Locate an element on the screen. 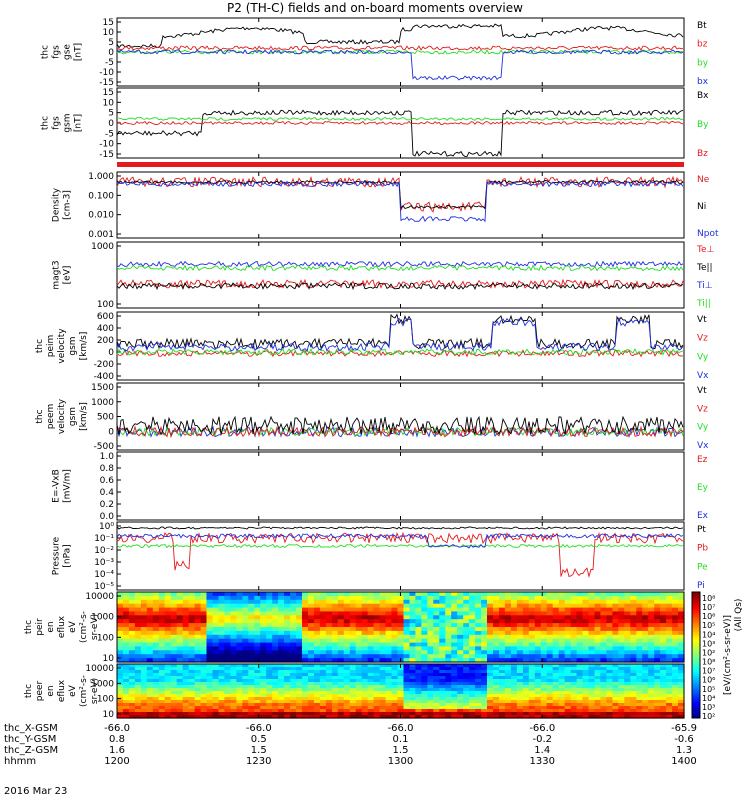  series-line-By is located at coordinates (400, 118).